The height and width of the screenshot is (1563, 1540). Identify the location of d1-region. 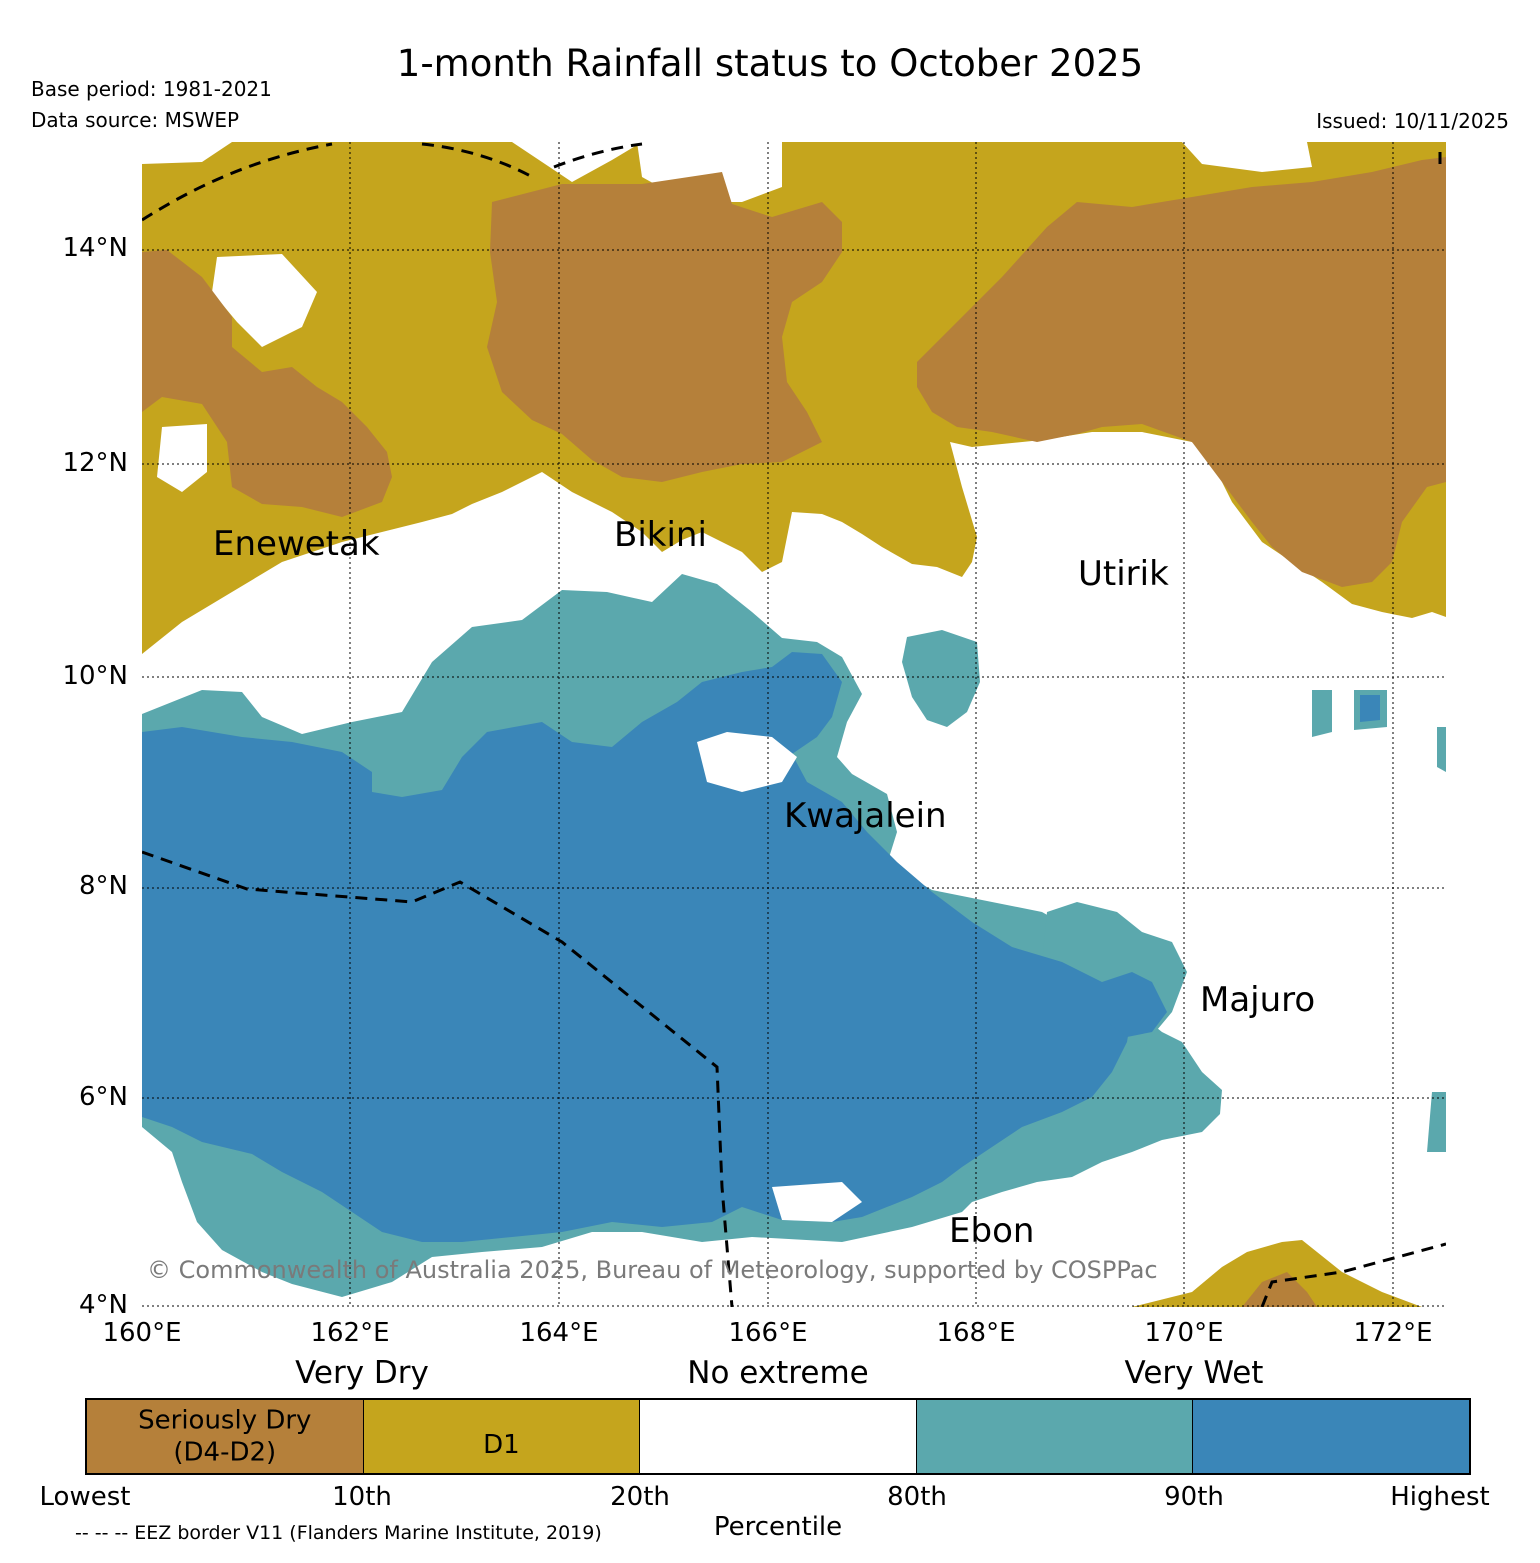
(1277, 1273).